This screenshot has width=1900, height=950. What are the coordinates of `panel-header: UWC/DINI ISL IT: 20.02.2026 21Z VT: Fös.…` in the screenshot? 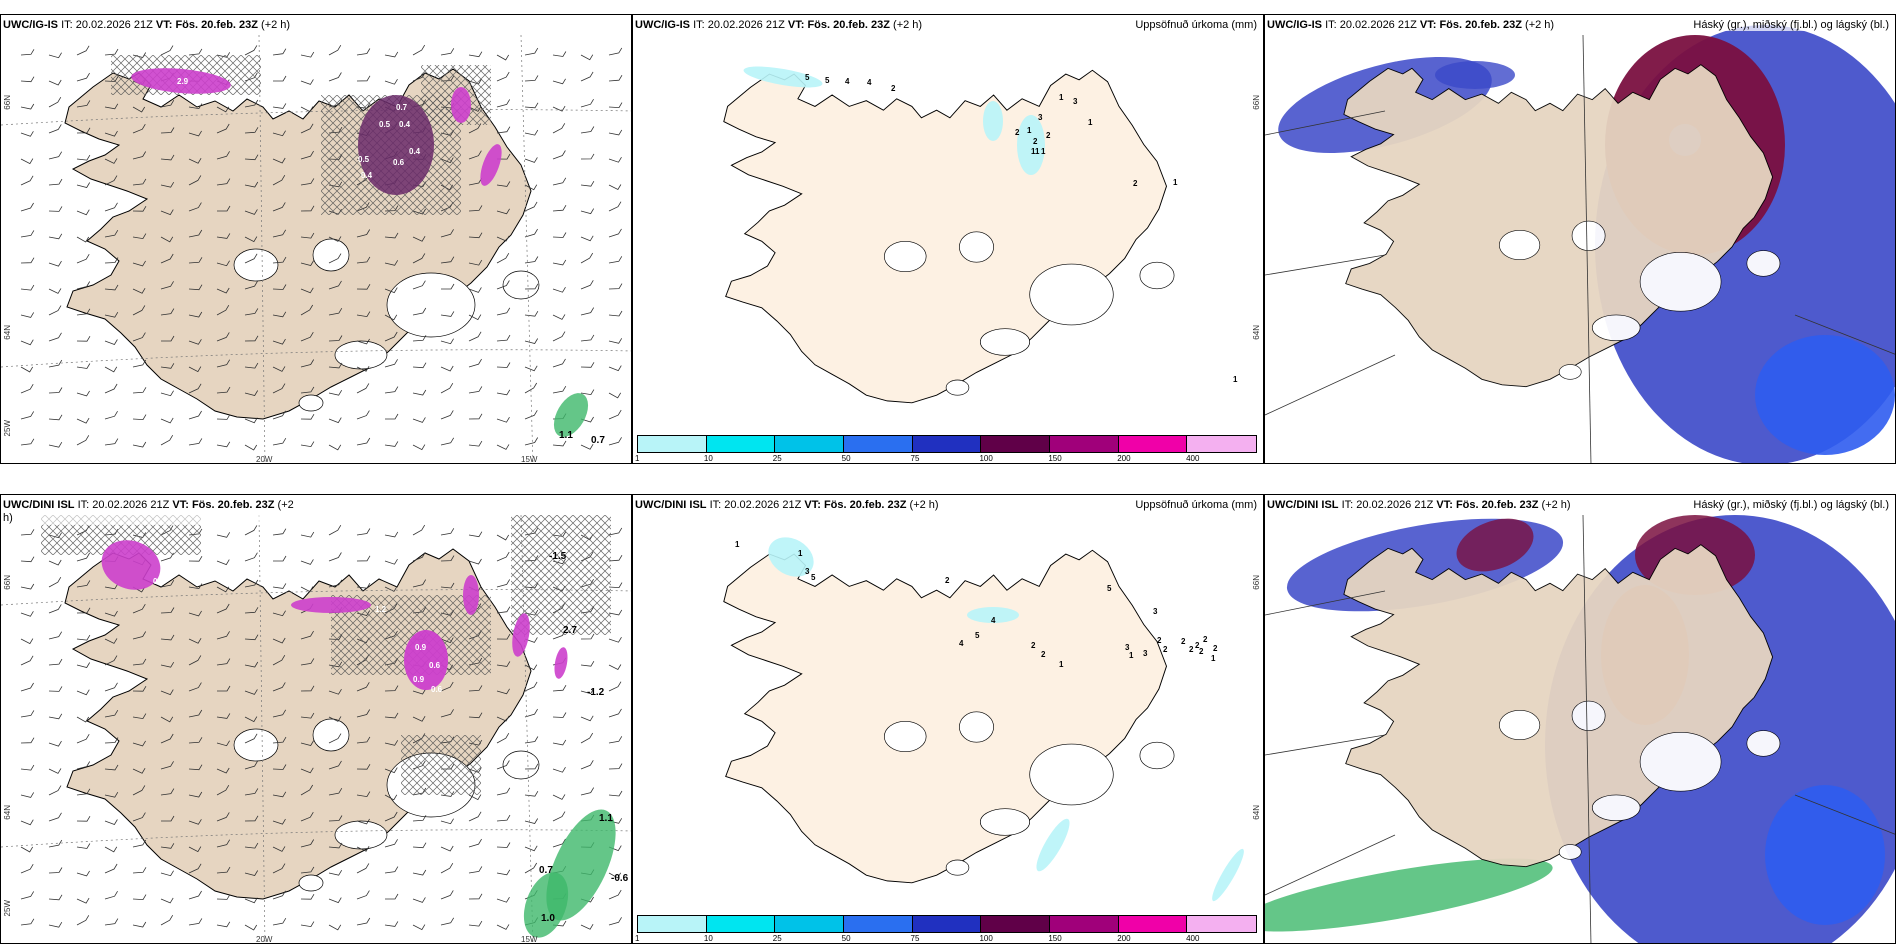 It's located at (787, 505).